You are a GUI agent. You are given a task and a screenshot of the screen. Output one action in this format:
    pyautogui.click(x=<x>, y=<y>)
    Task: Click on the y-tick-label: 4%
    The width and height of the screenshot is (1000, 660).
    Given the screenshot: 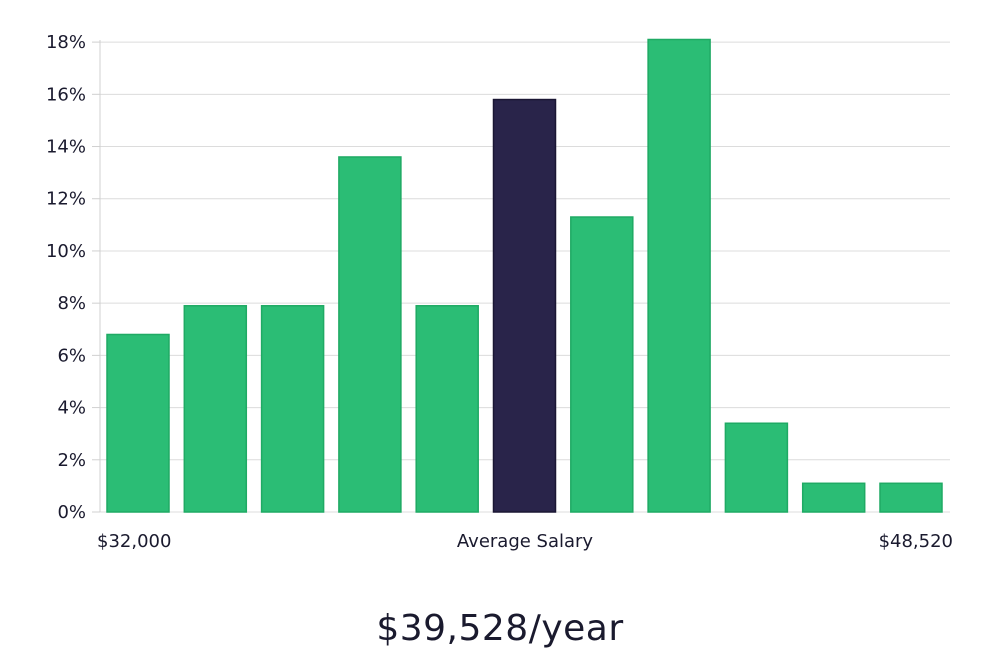 What is the action you would take?
    pyautogui.click(x=71, y=408)
    